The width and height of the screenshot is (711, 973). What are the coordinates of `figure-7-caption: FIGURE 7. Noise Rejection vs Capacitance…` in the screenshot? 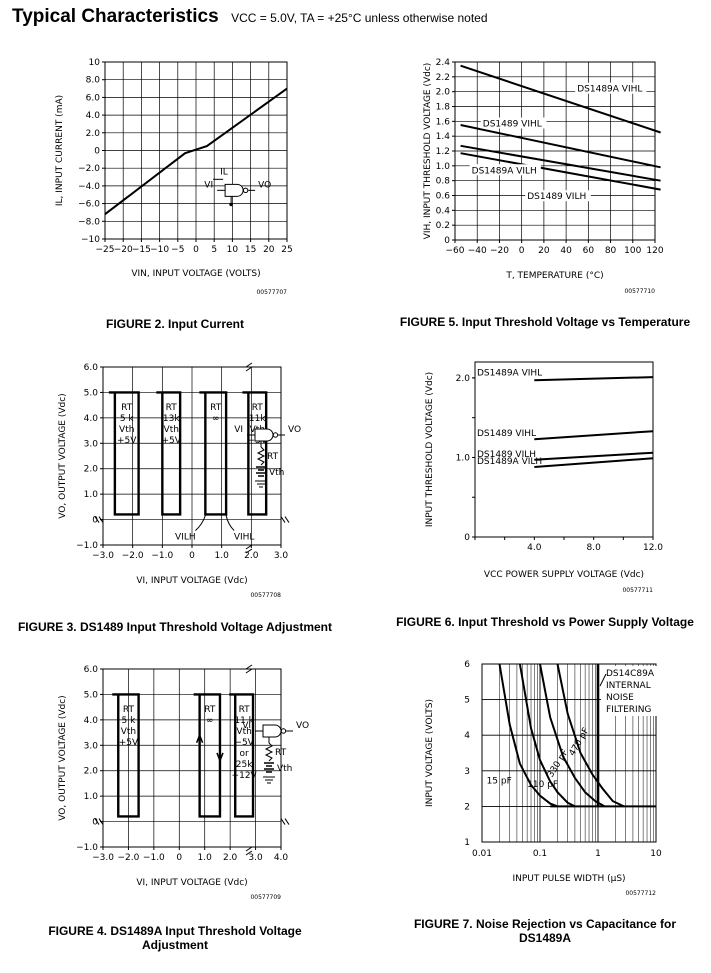 It's located at (545, 931).